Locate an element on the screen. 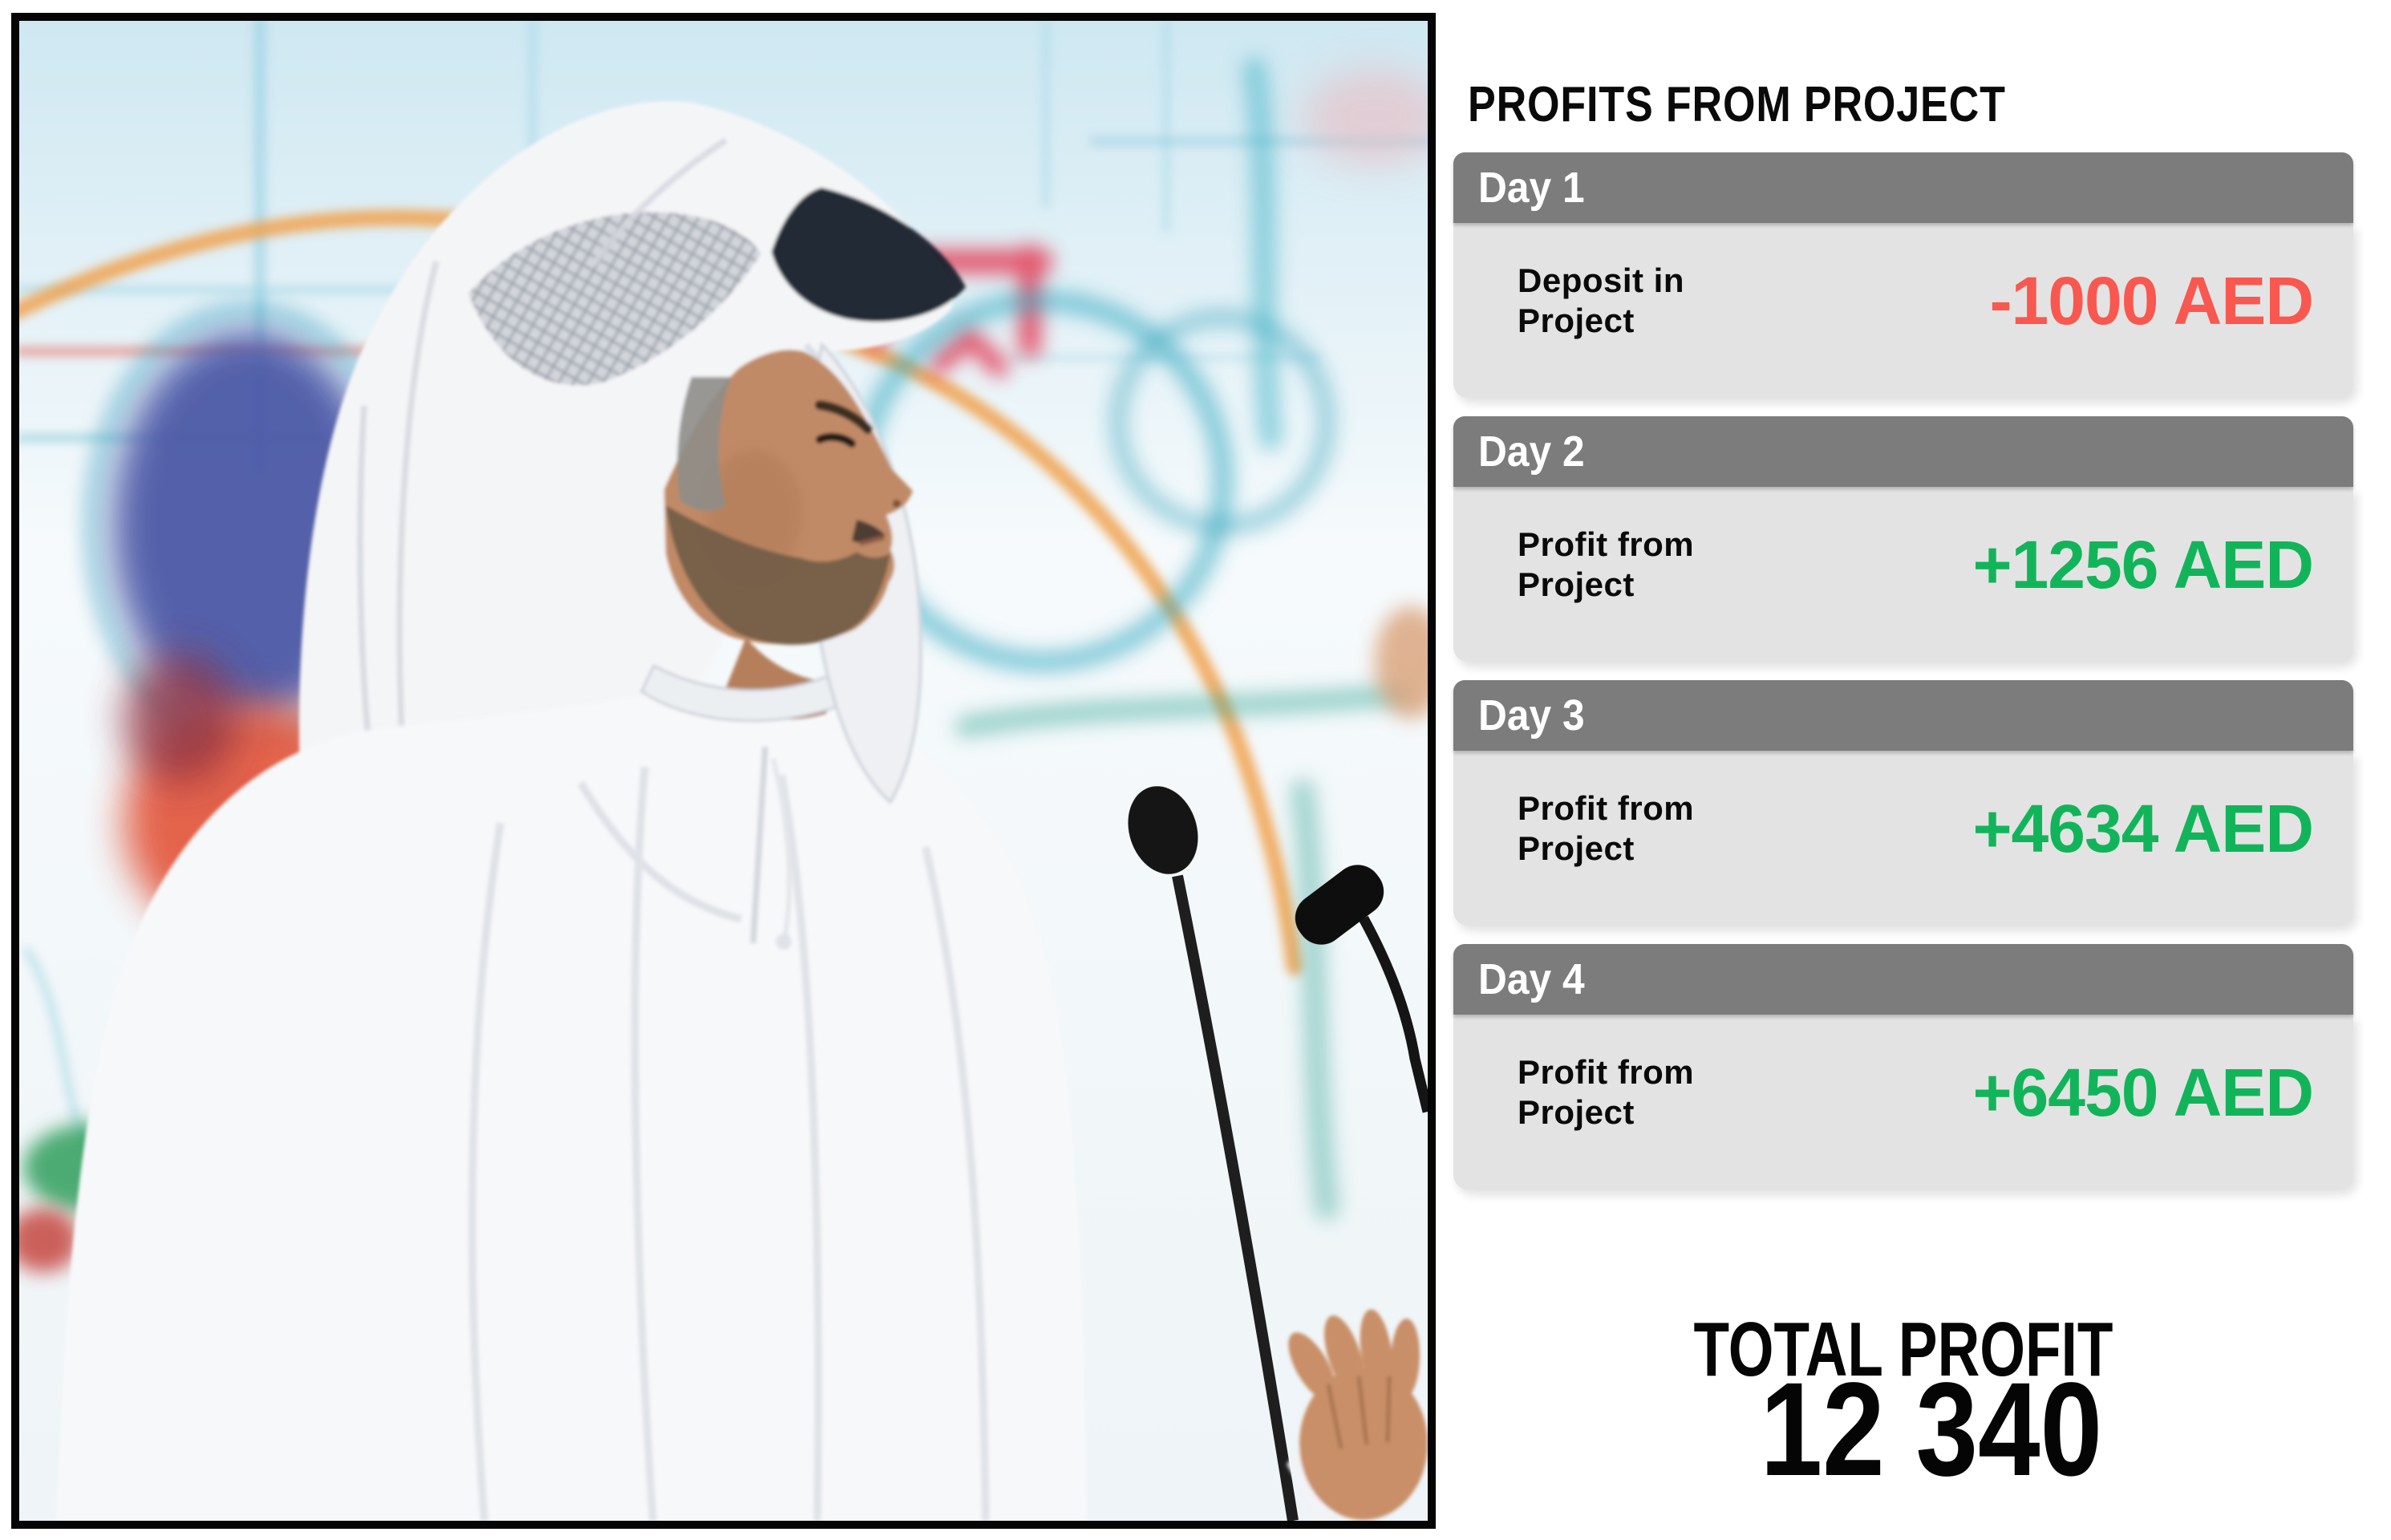  day-card-body: Profit from Project +4634 AED is located at coordinates (1903, 838).